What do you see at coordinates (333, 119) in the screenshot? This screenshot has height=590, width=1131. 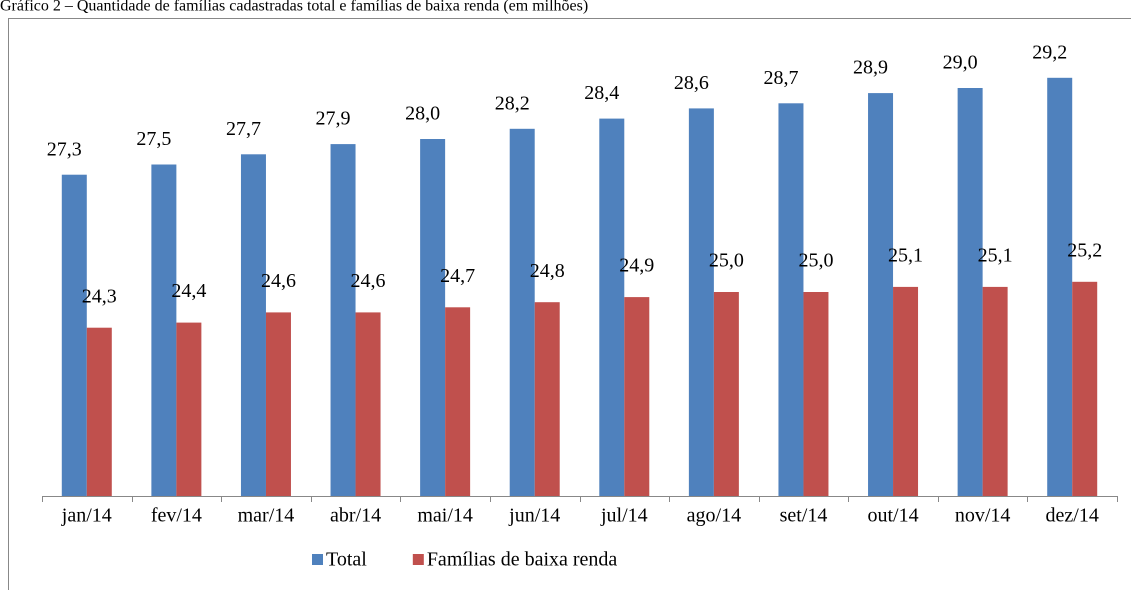 I see `value-label: 27,9` at bounding box center [333, 119].